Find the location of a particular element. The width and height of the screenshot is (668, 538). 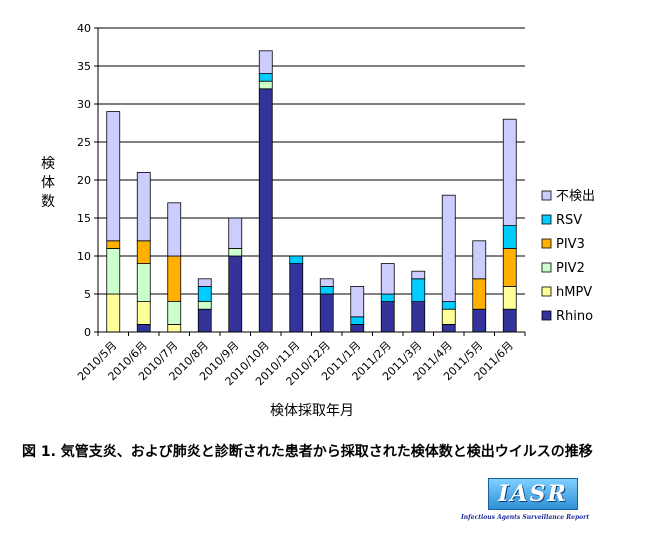

y-tick-label: 35 is located at coordinates (84, 66).